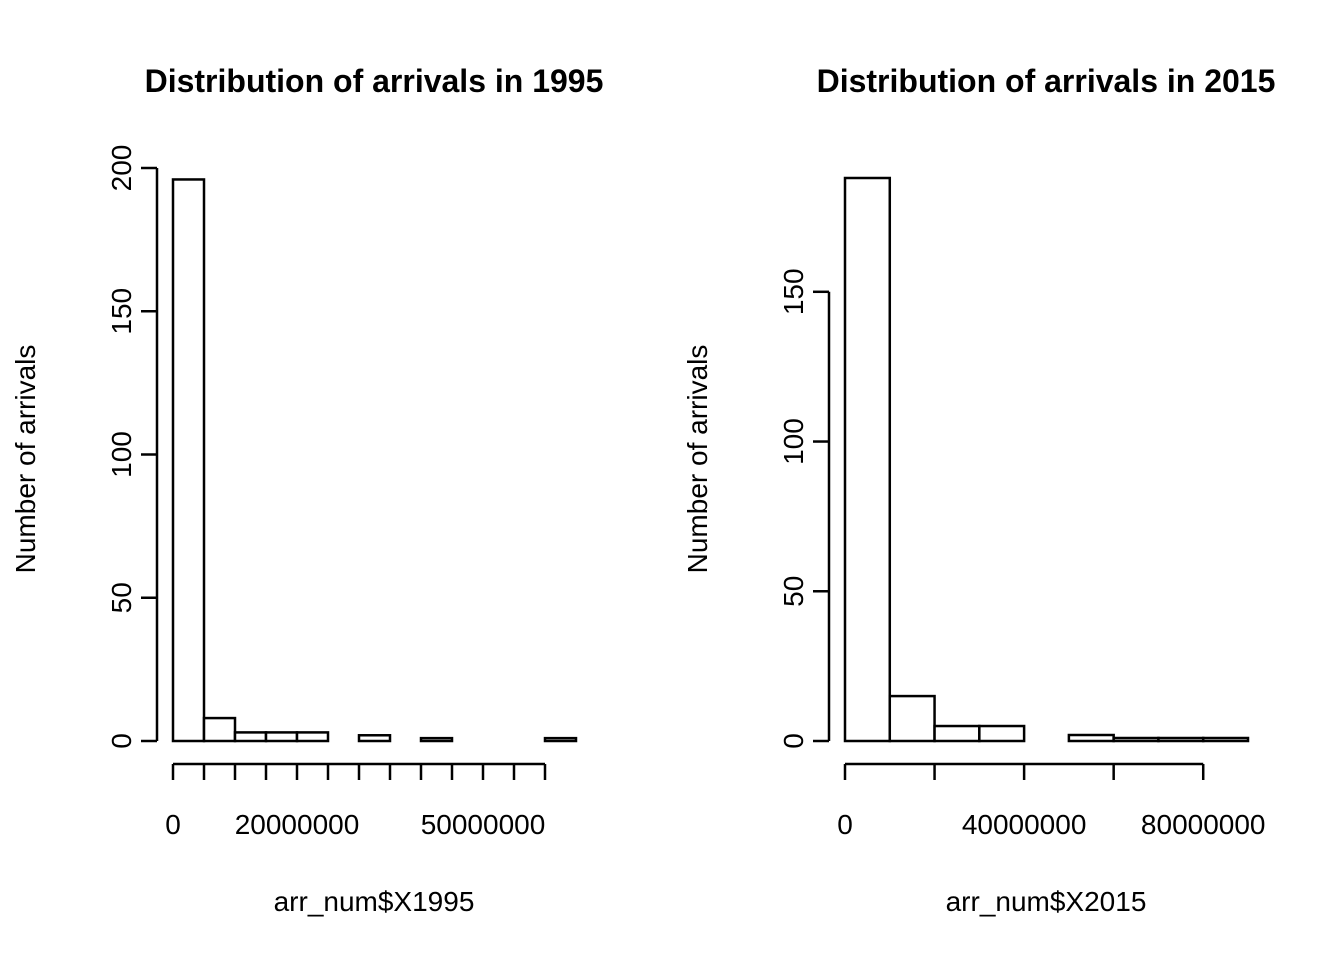 The width and height of the screenshot is (1344, 960). I want to click on x-tick-label: 20000000, so click(297, 824).